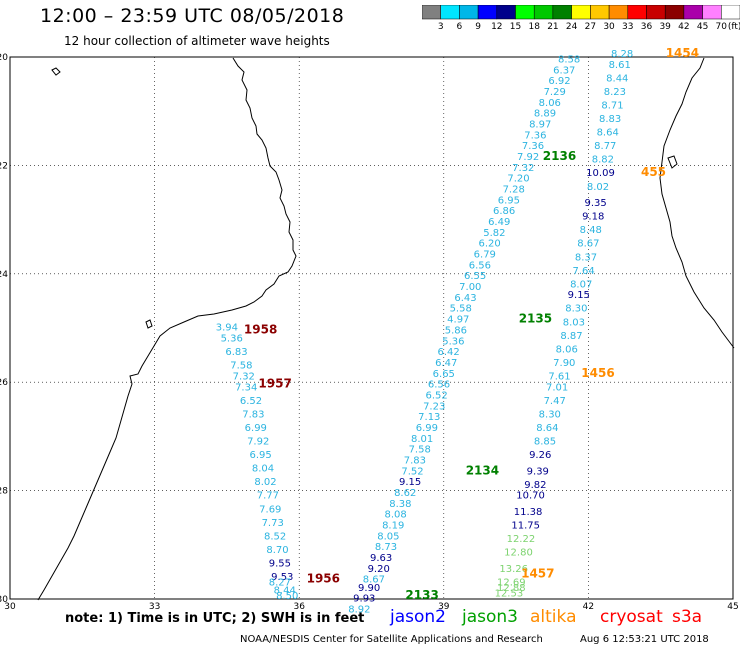 The width and height of the screenshot is (740, 650). What do you see at coordinates (470, 287) in the screenshot?
I see `wave-height-value: 7.00` at bounding box center [470, 287].